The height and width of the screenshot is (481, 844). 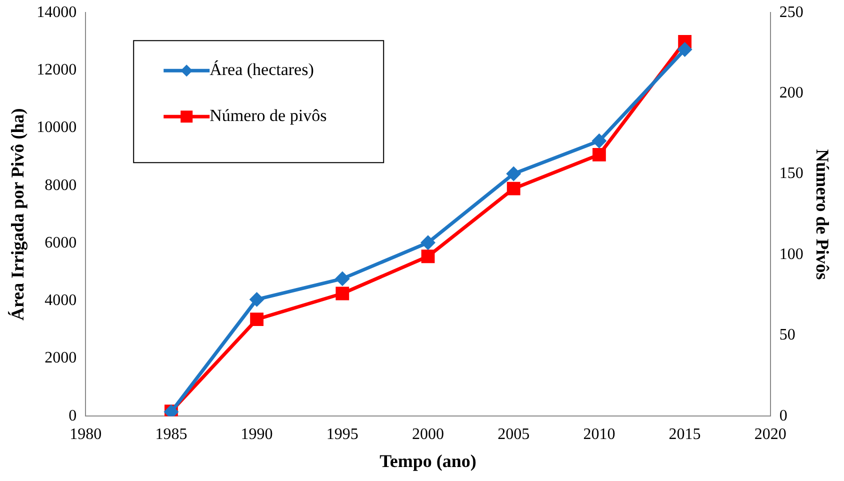 I want to click on x-tick-label: 1980, so click(x=86, y=435).